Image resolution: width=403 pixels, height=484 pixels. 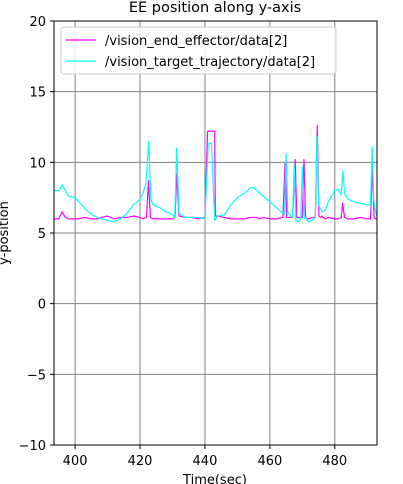 What do you see at coordinates (42, 234) in the screenshot?
I see `y-tick-label: 5` at bounding box center [42, 234].